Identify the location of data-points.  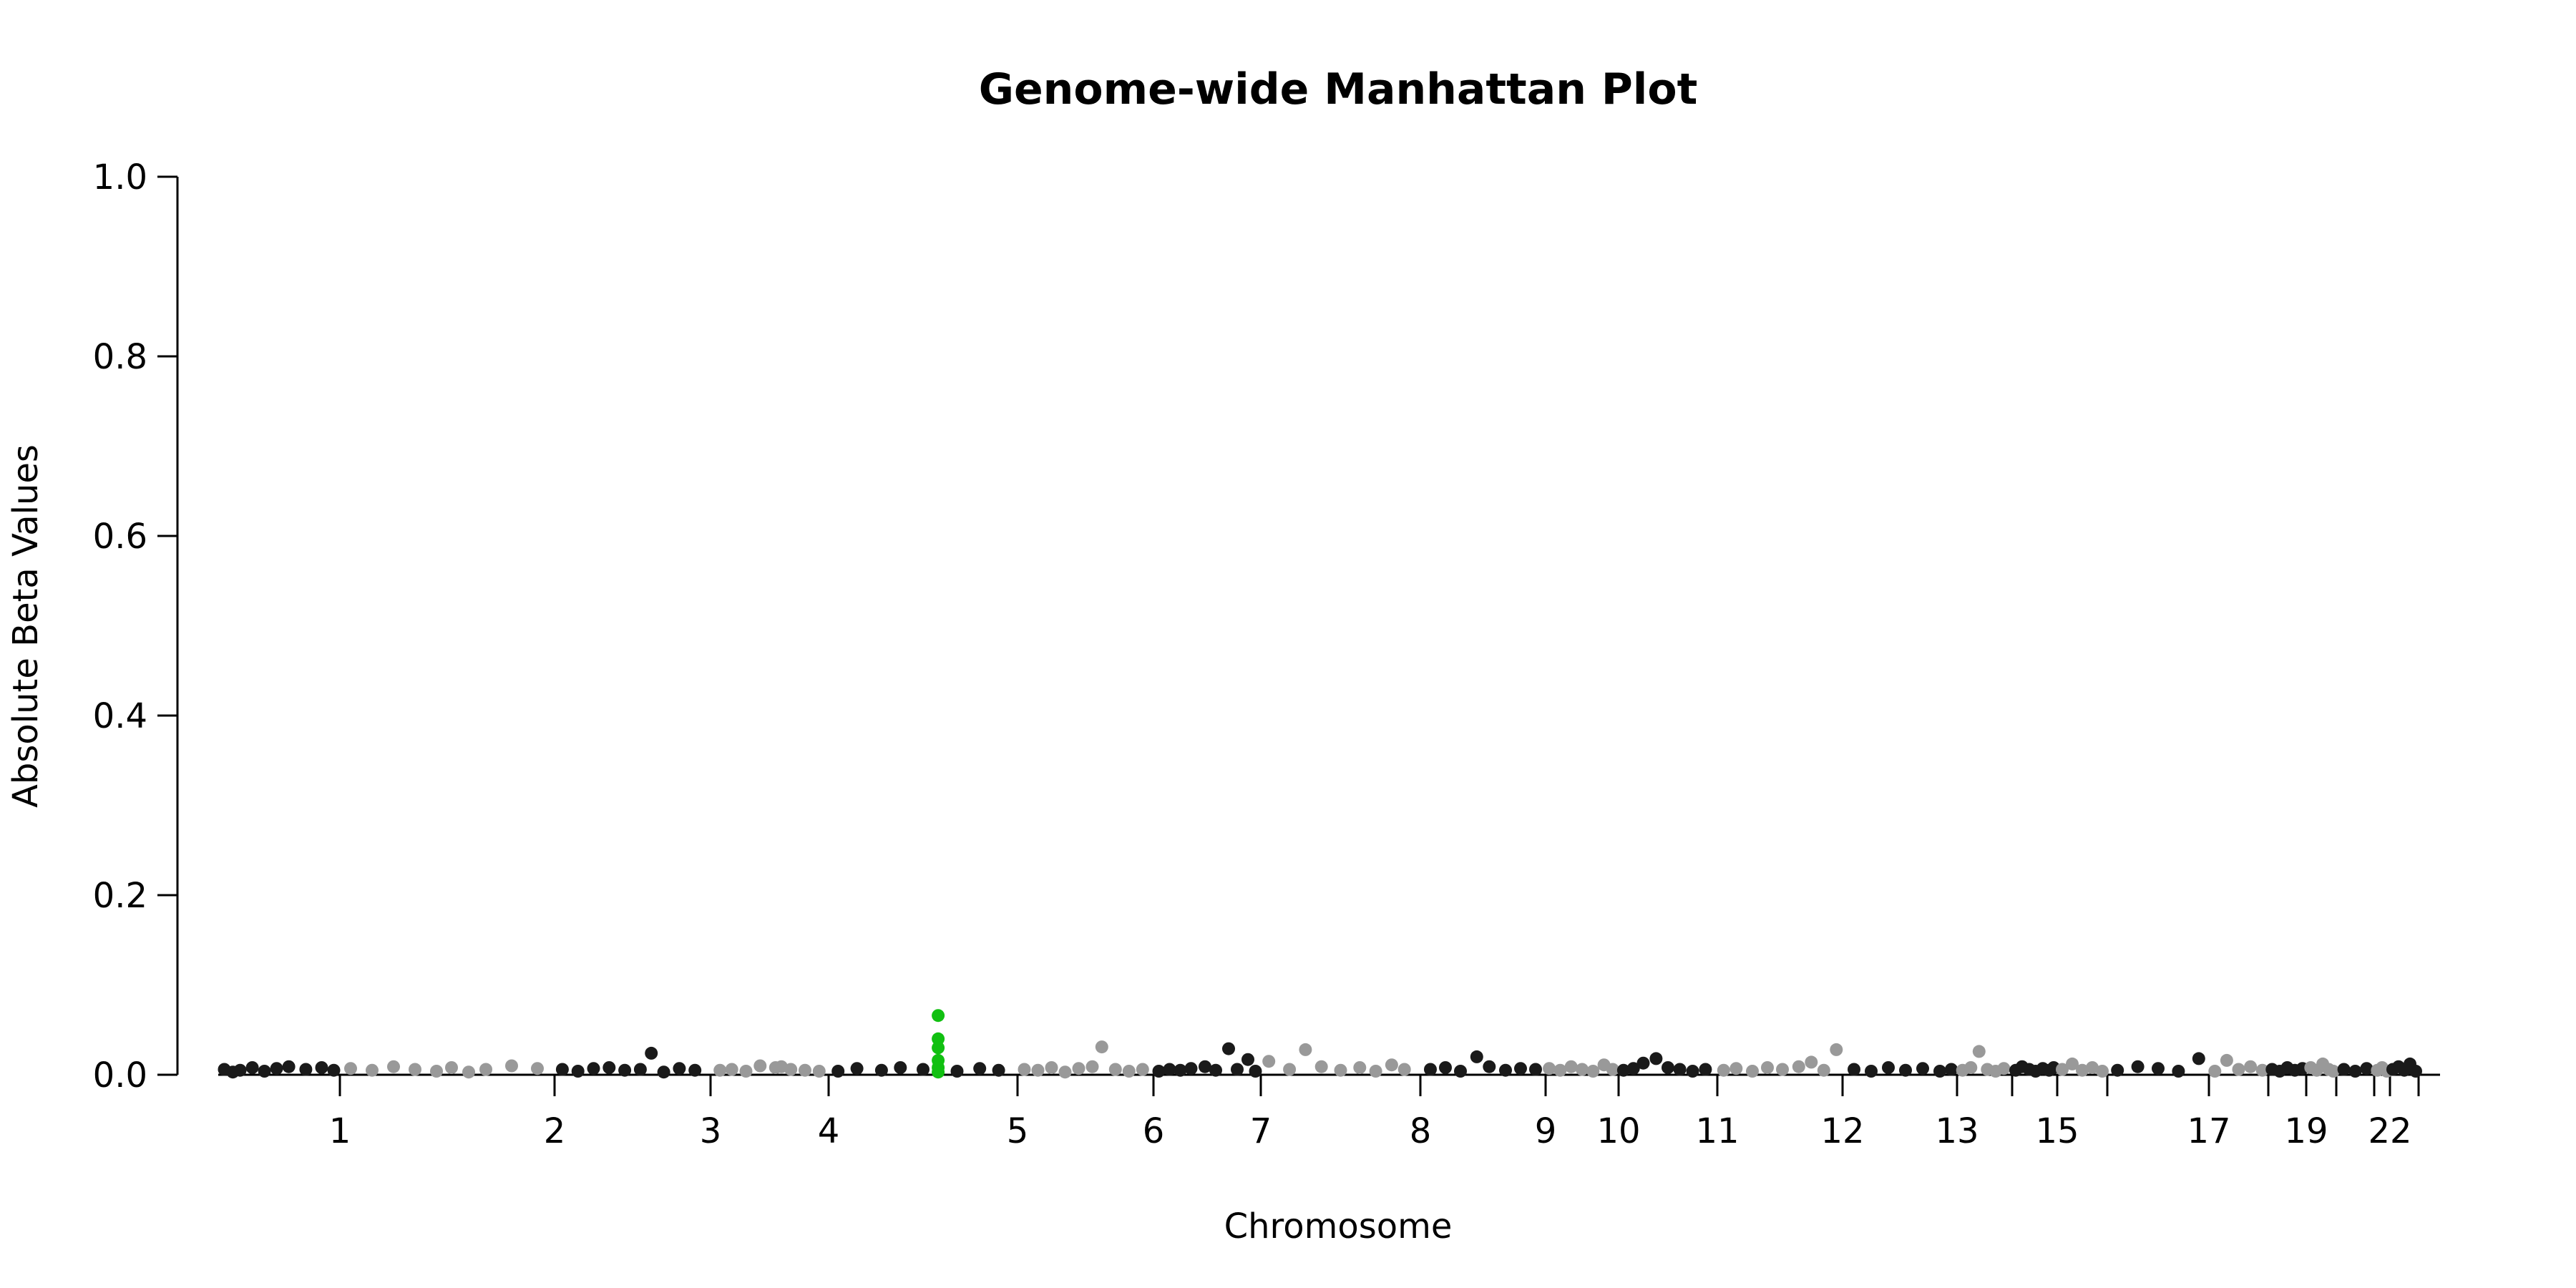
(1320, 1044).